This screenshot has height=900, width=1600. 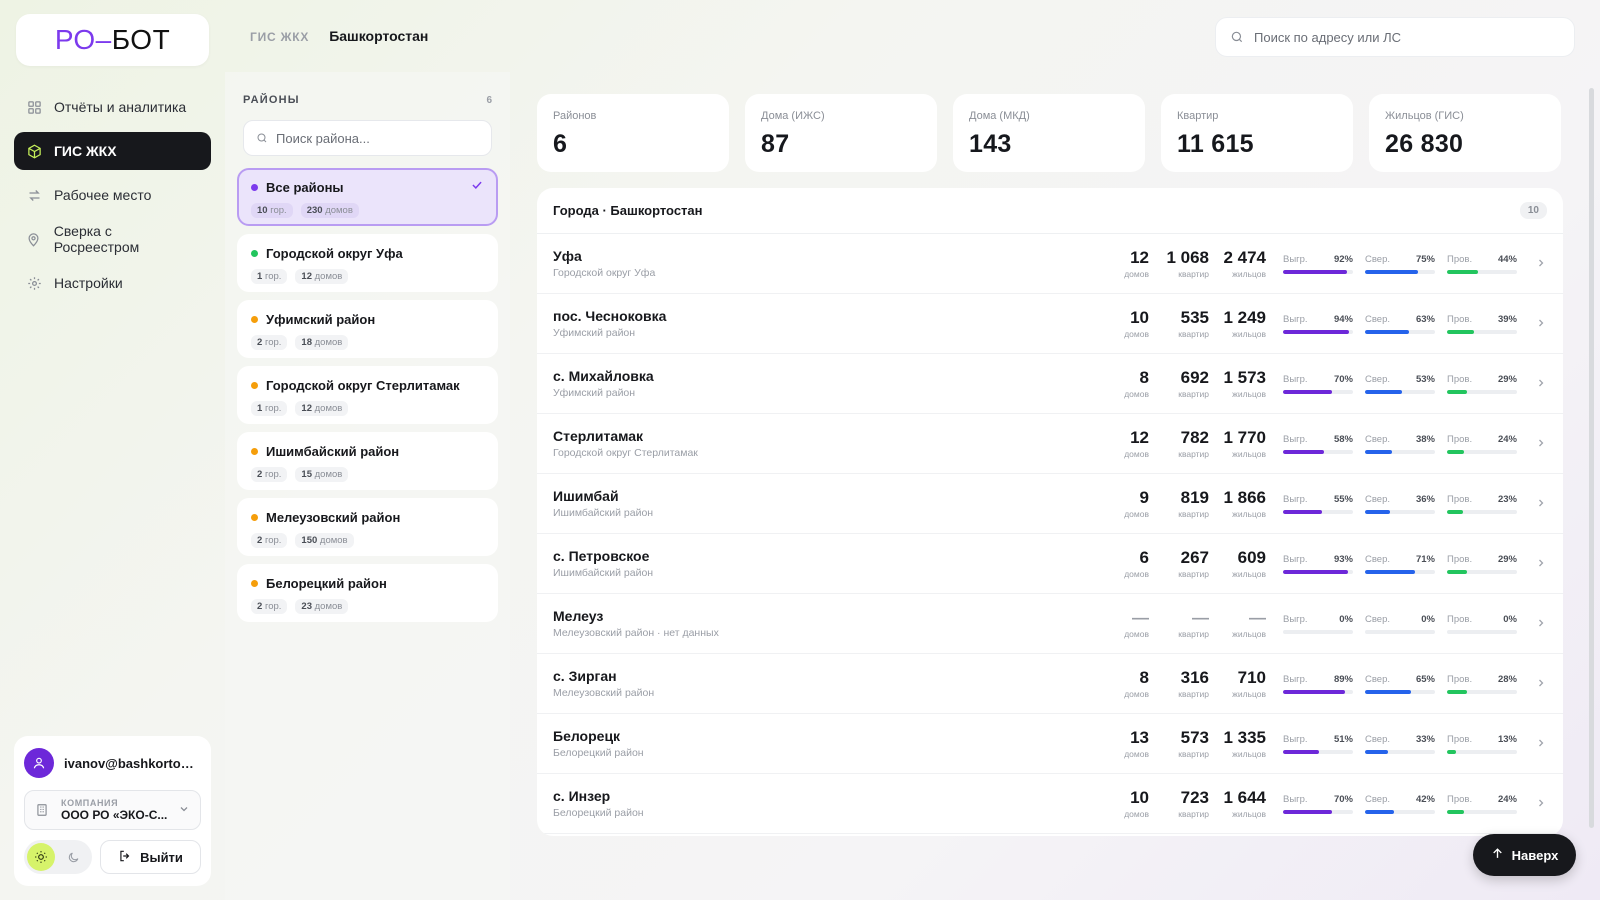 I want to click on city-name: с. Петровское, so click(x=601, y=556).